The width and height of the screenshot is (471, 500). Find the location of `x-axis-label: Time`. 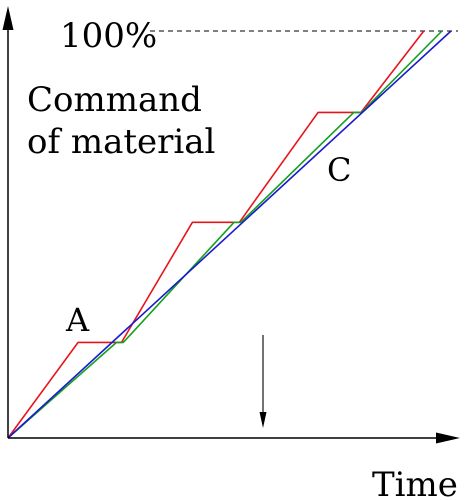

x-axis-label: Time is located at coordinates (415, 482).